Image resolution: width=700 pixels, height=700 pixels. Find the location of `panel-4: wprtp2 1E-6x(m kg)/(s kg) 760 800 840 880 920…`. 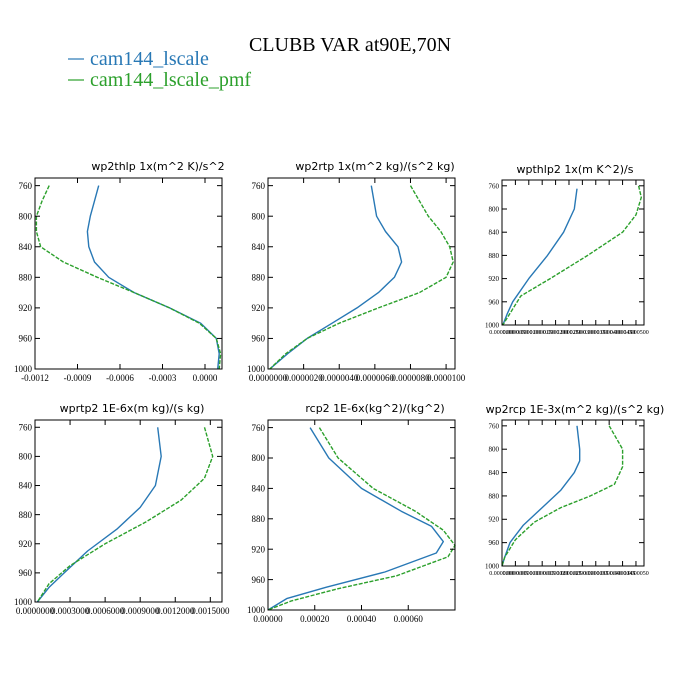

panel-4: wprtp2 1E-6x(m kg)/(s kg) 760 800 840 880 920… is located at coordinates (122, 509).